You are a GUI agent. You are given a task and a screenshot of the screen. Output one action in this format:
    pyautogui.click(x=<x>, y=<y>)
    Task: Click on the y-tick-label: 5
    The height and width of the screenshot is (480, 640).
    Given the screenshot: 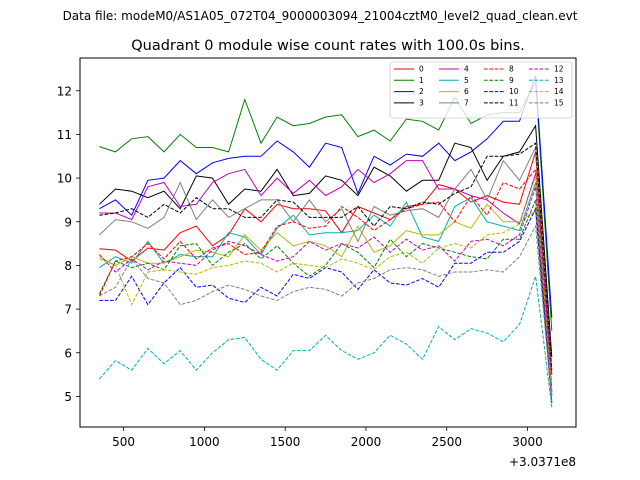 What is the action you would take?
    pyautogui.click(x=68, y=397)
    